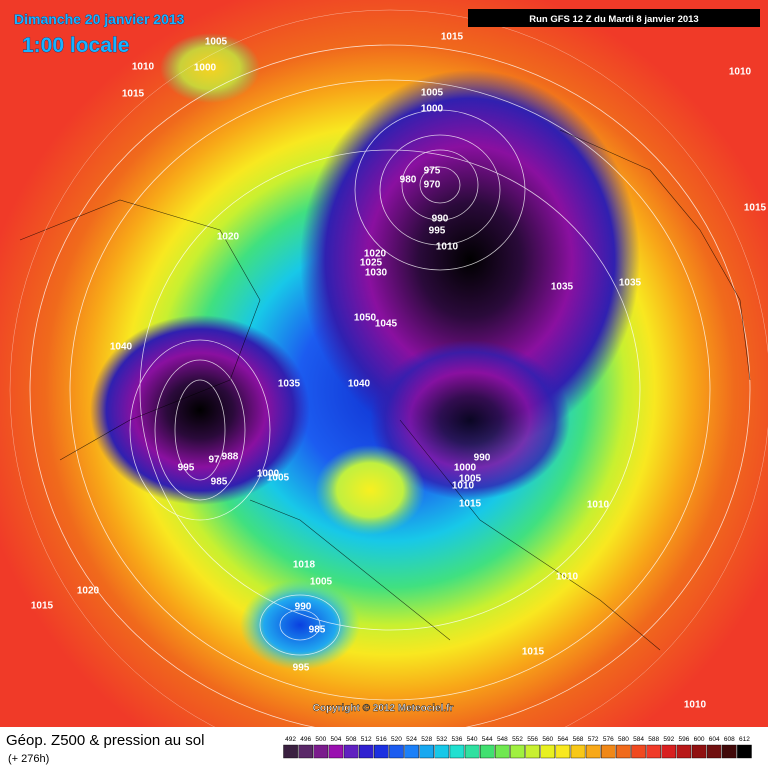 The width and height of the screenshot is (768, 768). I want to click on legend-label: 612, so click(744, 739).